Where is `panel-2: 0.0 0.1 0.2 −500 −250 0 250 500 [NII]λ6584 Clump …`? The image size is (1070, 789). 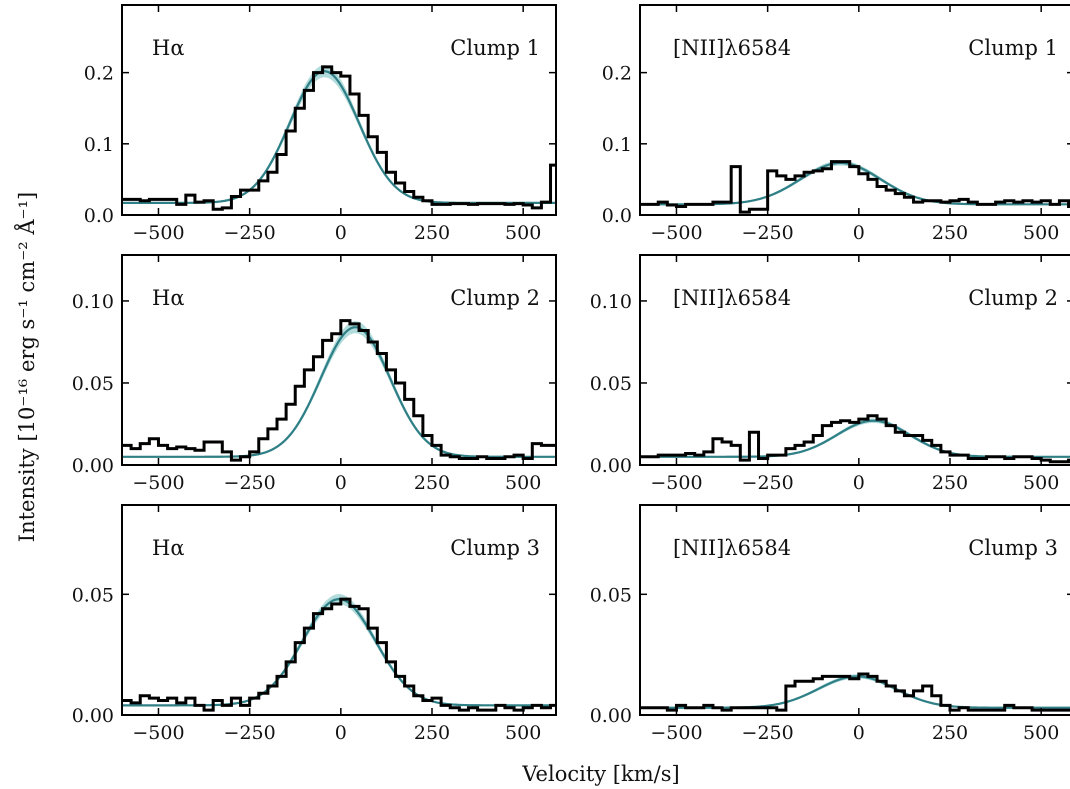
panel-2: 0.0 0.1 0.2 −500 −250 0 250 500 [NII]λ6584 Clump … is located at coordinates (836, 124).